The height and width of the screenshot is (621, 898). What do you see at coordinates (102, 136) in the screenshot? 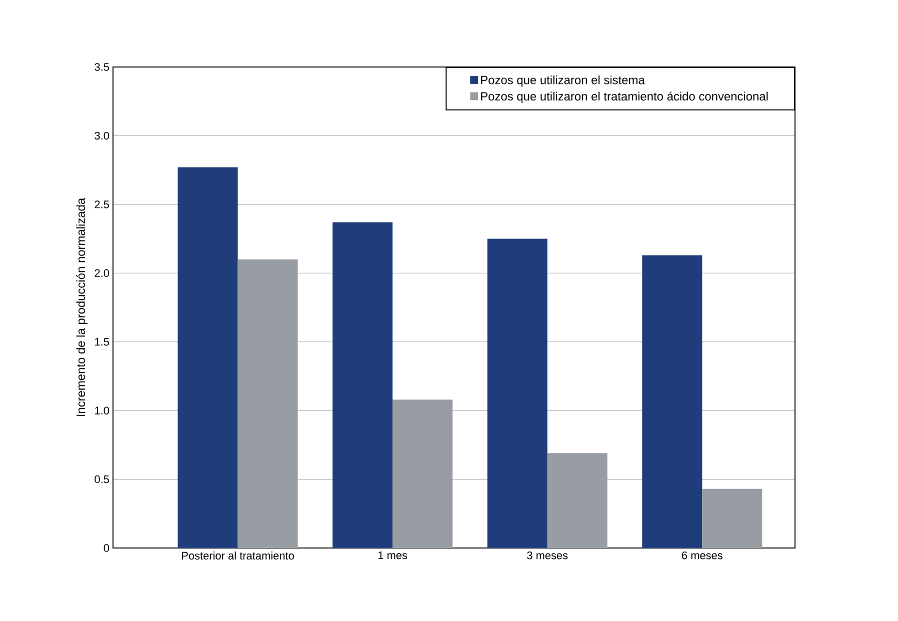
I see `y-tick-label: 3.0` at bounding box center [102, 136].